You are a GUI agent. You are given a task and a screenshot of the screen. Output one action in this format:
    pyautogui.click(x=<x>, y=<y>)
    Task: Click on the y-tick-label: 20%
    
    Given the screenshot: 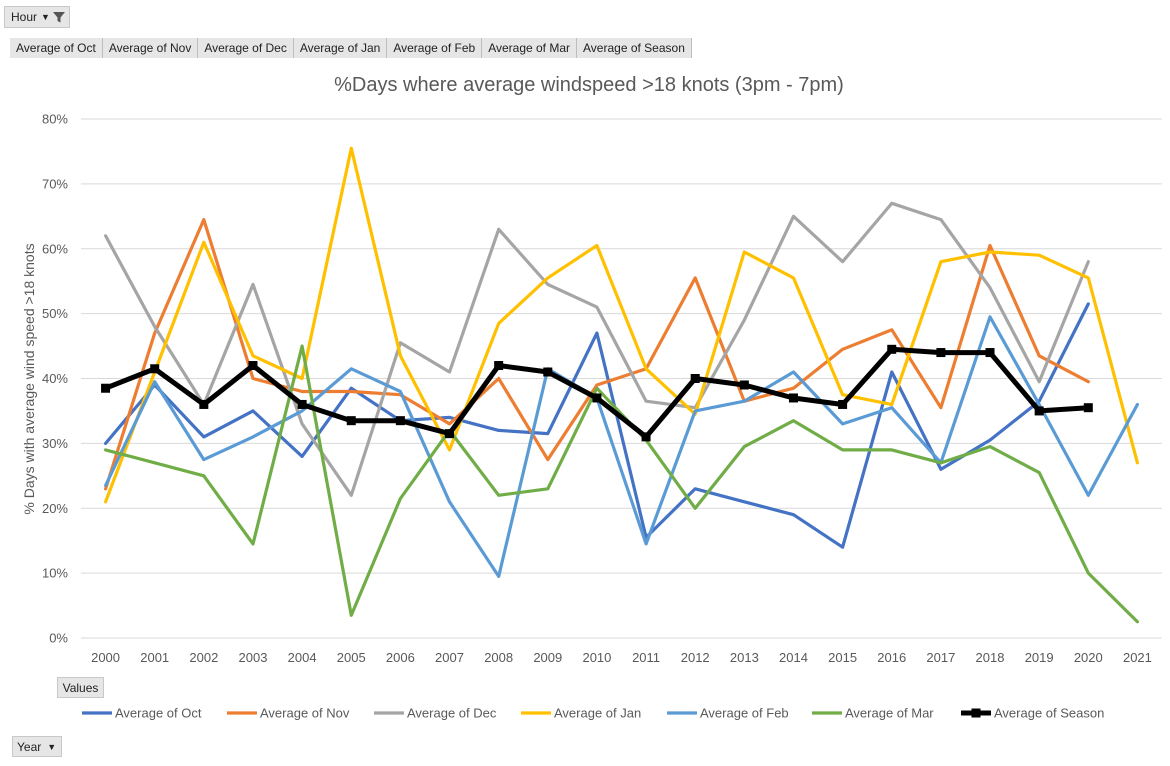 What is the action you would take?
    pyautogui.click(x=55, y=508)
    